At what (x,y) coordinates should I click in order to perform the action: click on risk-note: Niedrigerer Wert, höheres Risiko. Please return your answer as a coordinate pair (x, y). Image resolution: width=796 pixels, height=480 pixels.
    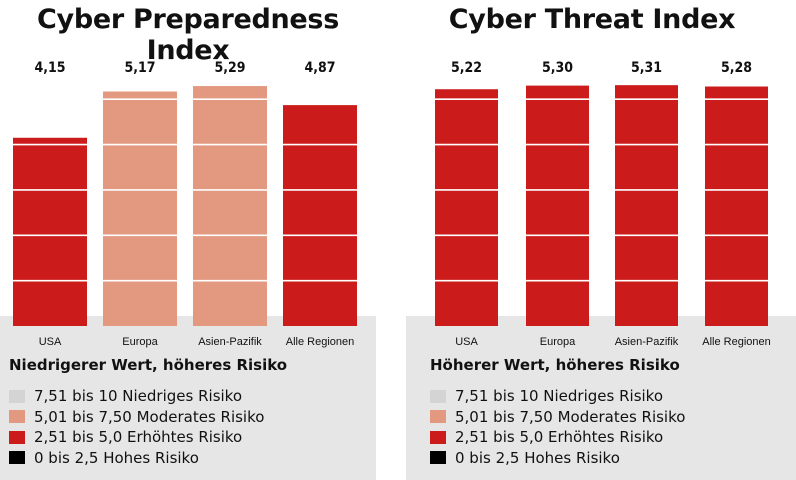
    Looking at the image, I should click on (148, 365).